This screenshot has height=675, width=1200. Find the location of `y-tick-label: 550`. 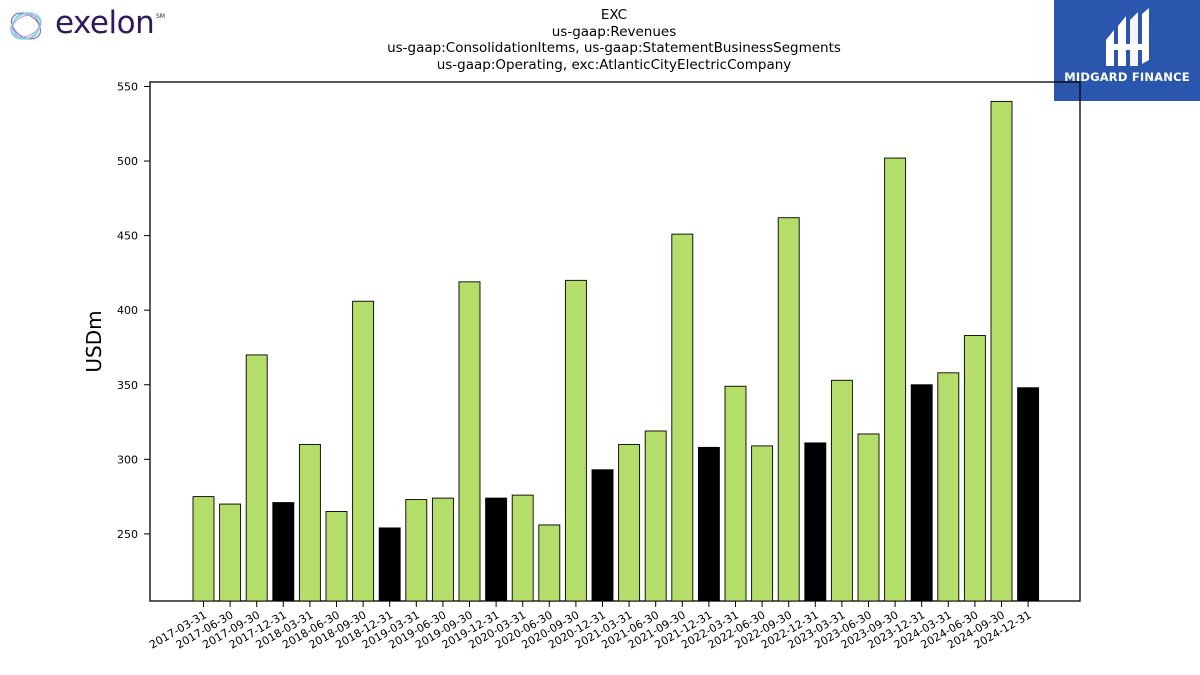

y-tick-label: 550 is located at coordinates (127, 86).